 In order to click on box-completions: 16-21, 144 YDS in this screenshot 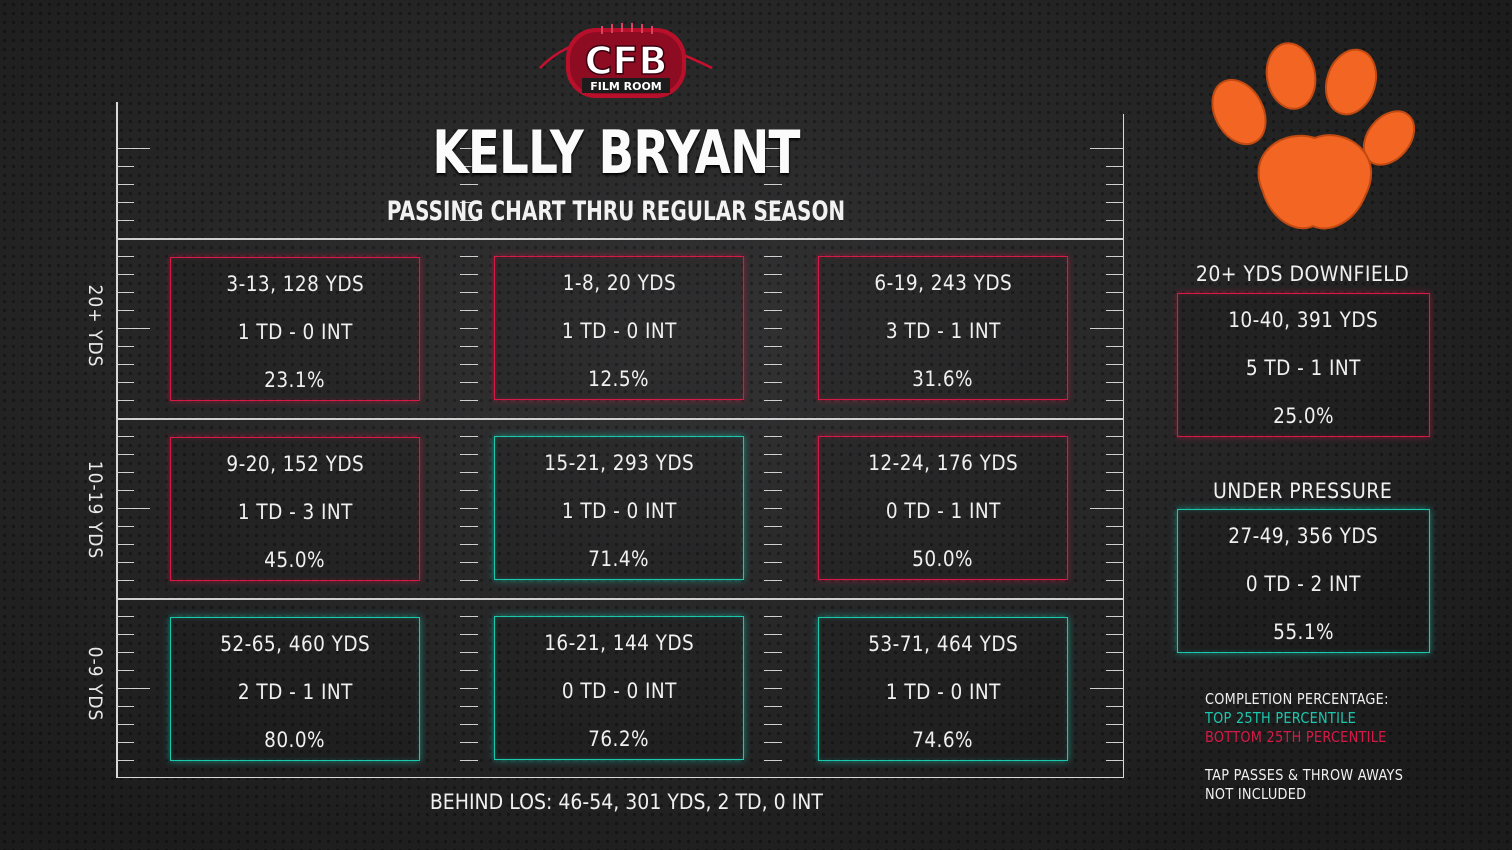, I will do `click(619, 643)`.